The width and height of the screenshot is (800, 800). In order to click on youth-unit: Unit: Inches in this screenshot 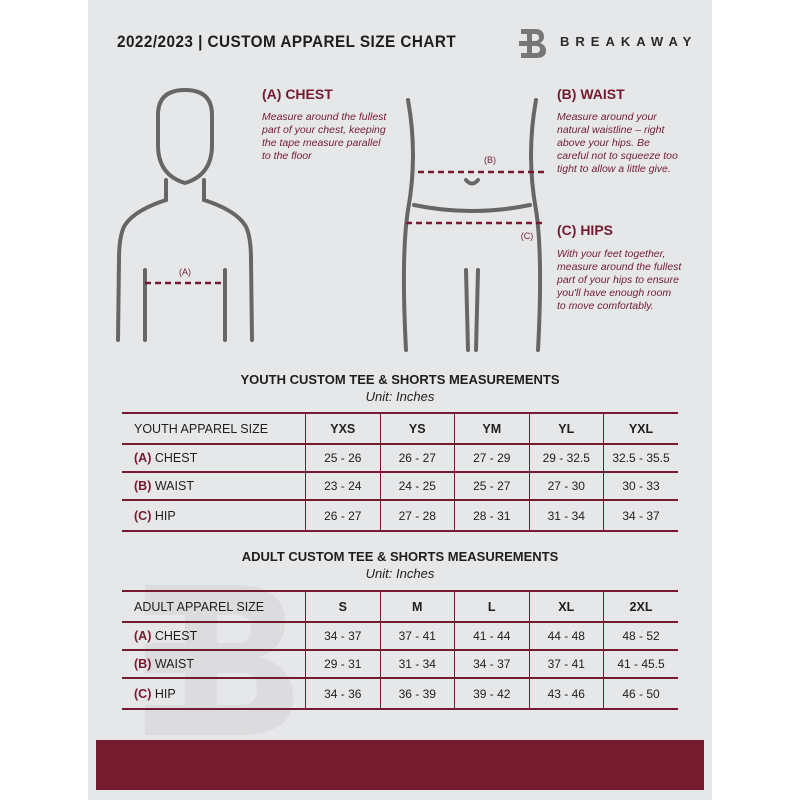, I will do `click(400, 396)`.